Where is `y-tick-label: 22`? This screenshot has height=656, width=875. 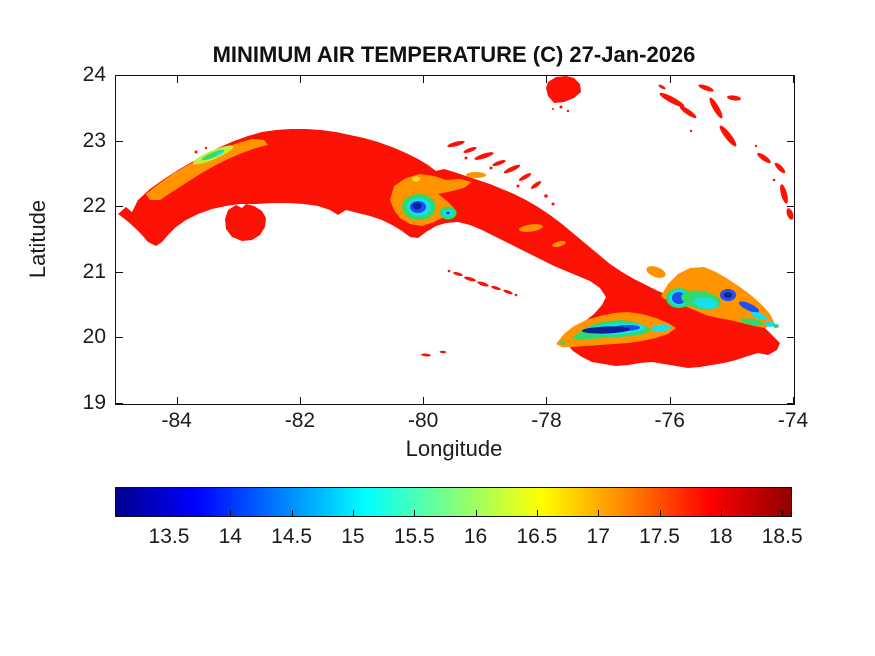
y-tick-label: 22 is located at coordinates (94, 206).